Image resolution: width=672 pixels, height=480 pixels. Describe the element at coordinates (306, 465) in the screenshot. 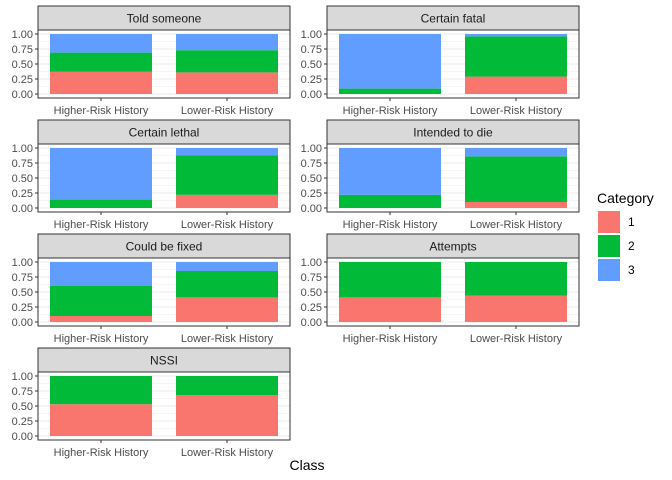

I see `x-axis-title: Class` at that location.